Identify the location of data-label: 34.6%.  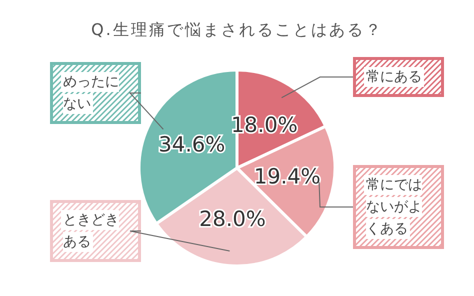
(192, 144).